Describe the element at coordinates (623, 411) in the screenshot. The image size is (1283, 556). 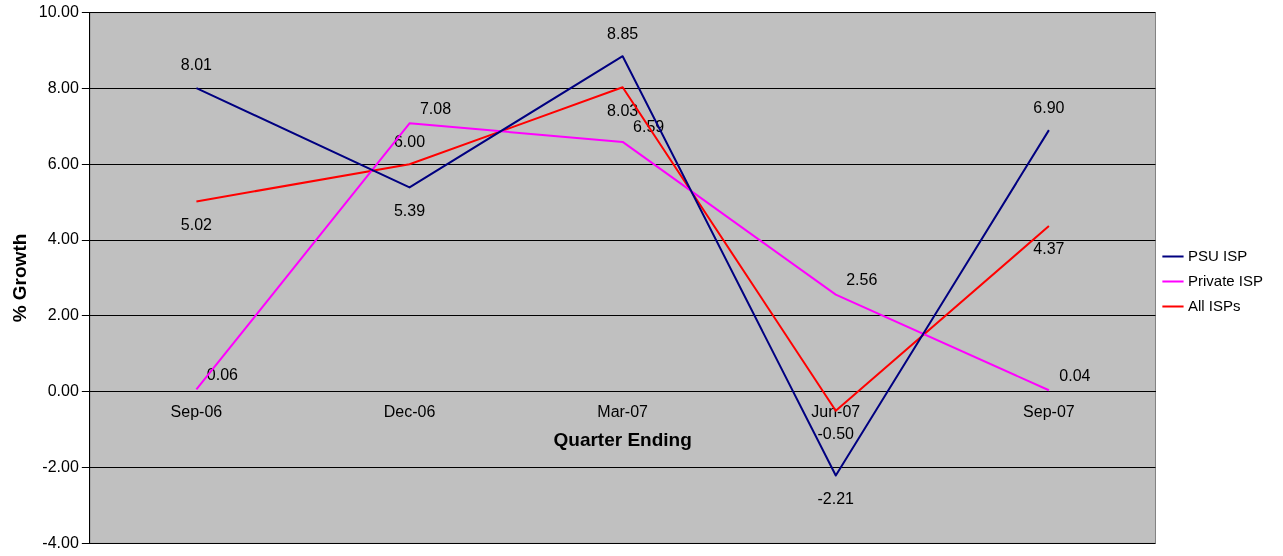
I see `x-tick-label: Mar-07` at that location.